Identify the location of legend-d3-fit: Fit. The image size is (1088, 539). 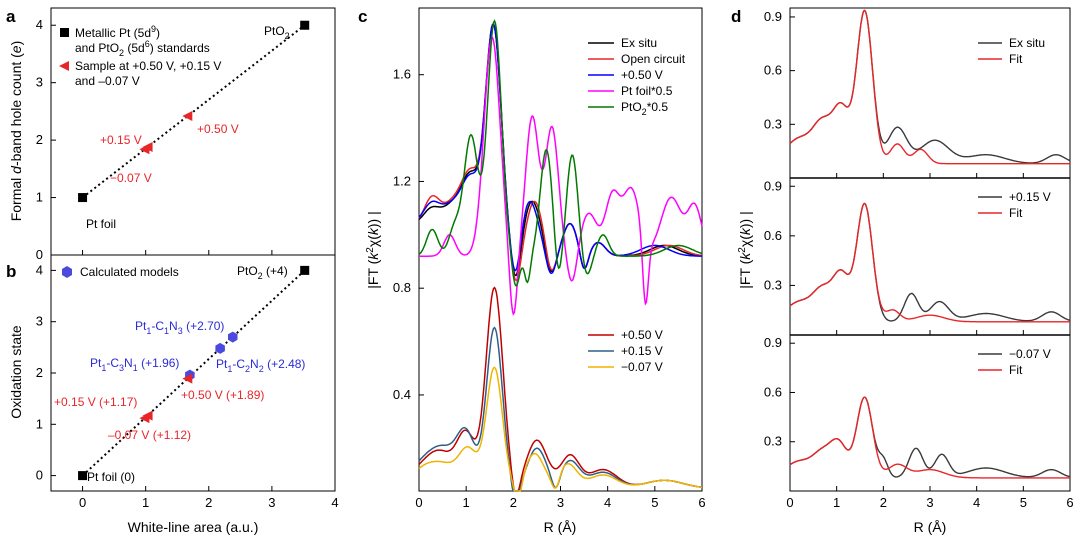
(1016, 370).